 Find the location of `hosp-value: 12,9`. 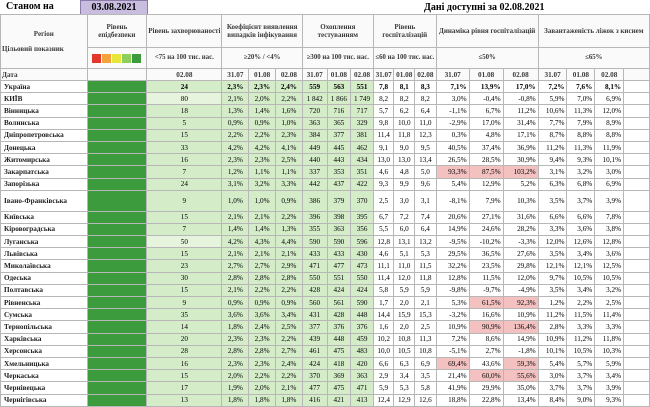

hosp-value: 12,9 is located at coordinates (404, 400).